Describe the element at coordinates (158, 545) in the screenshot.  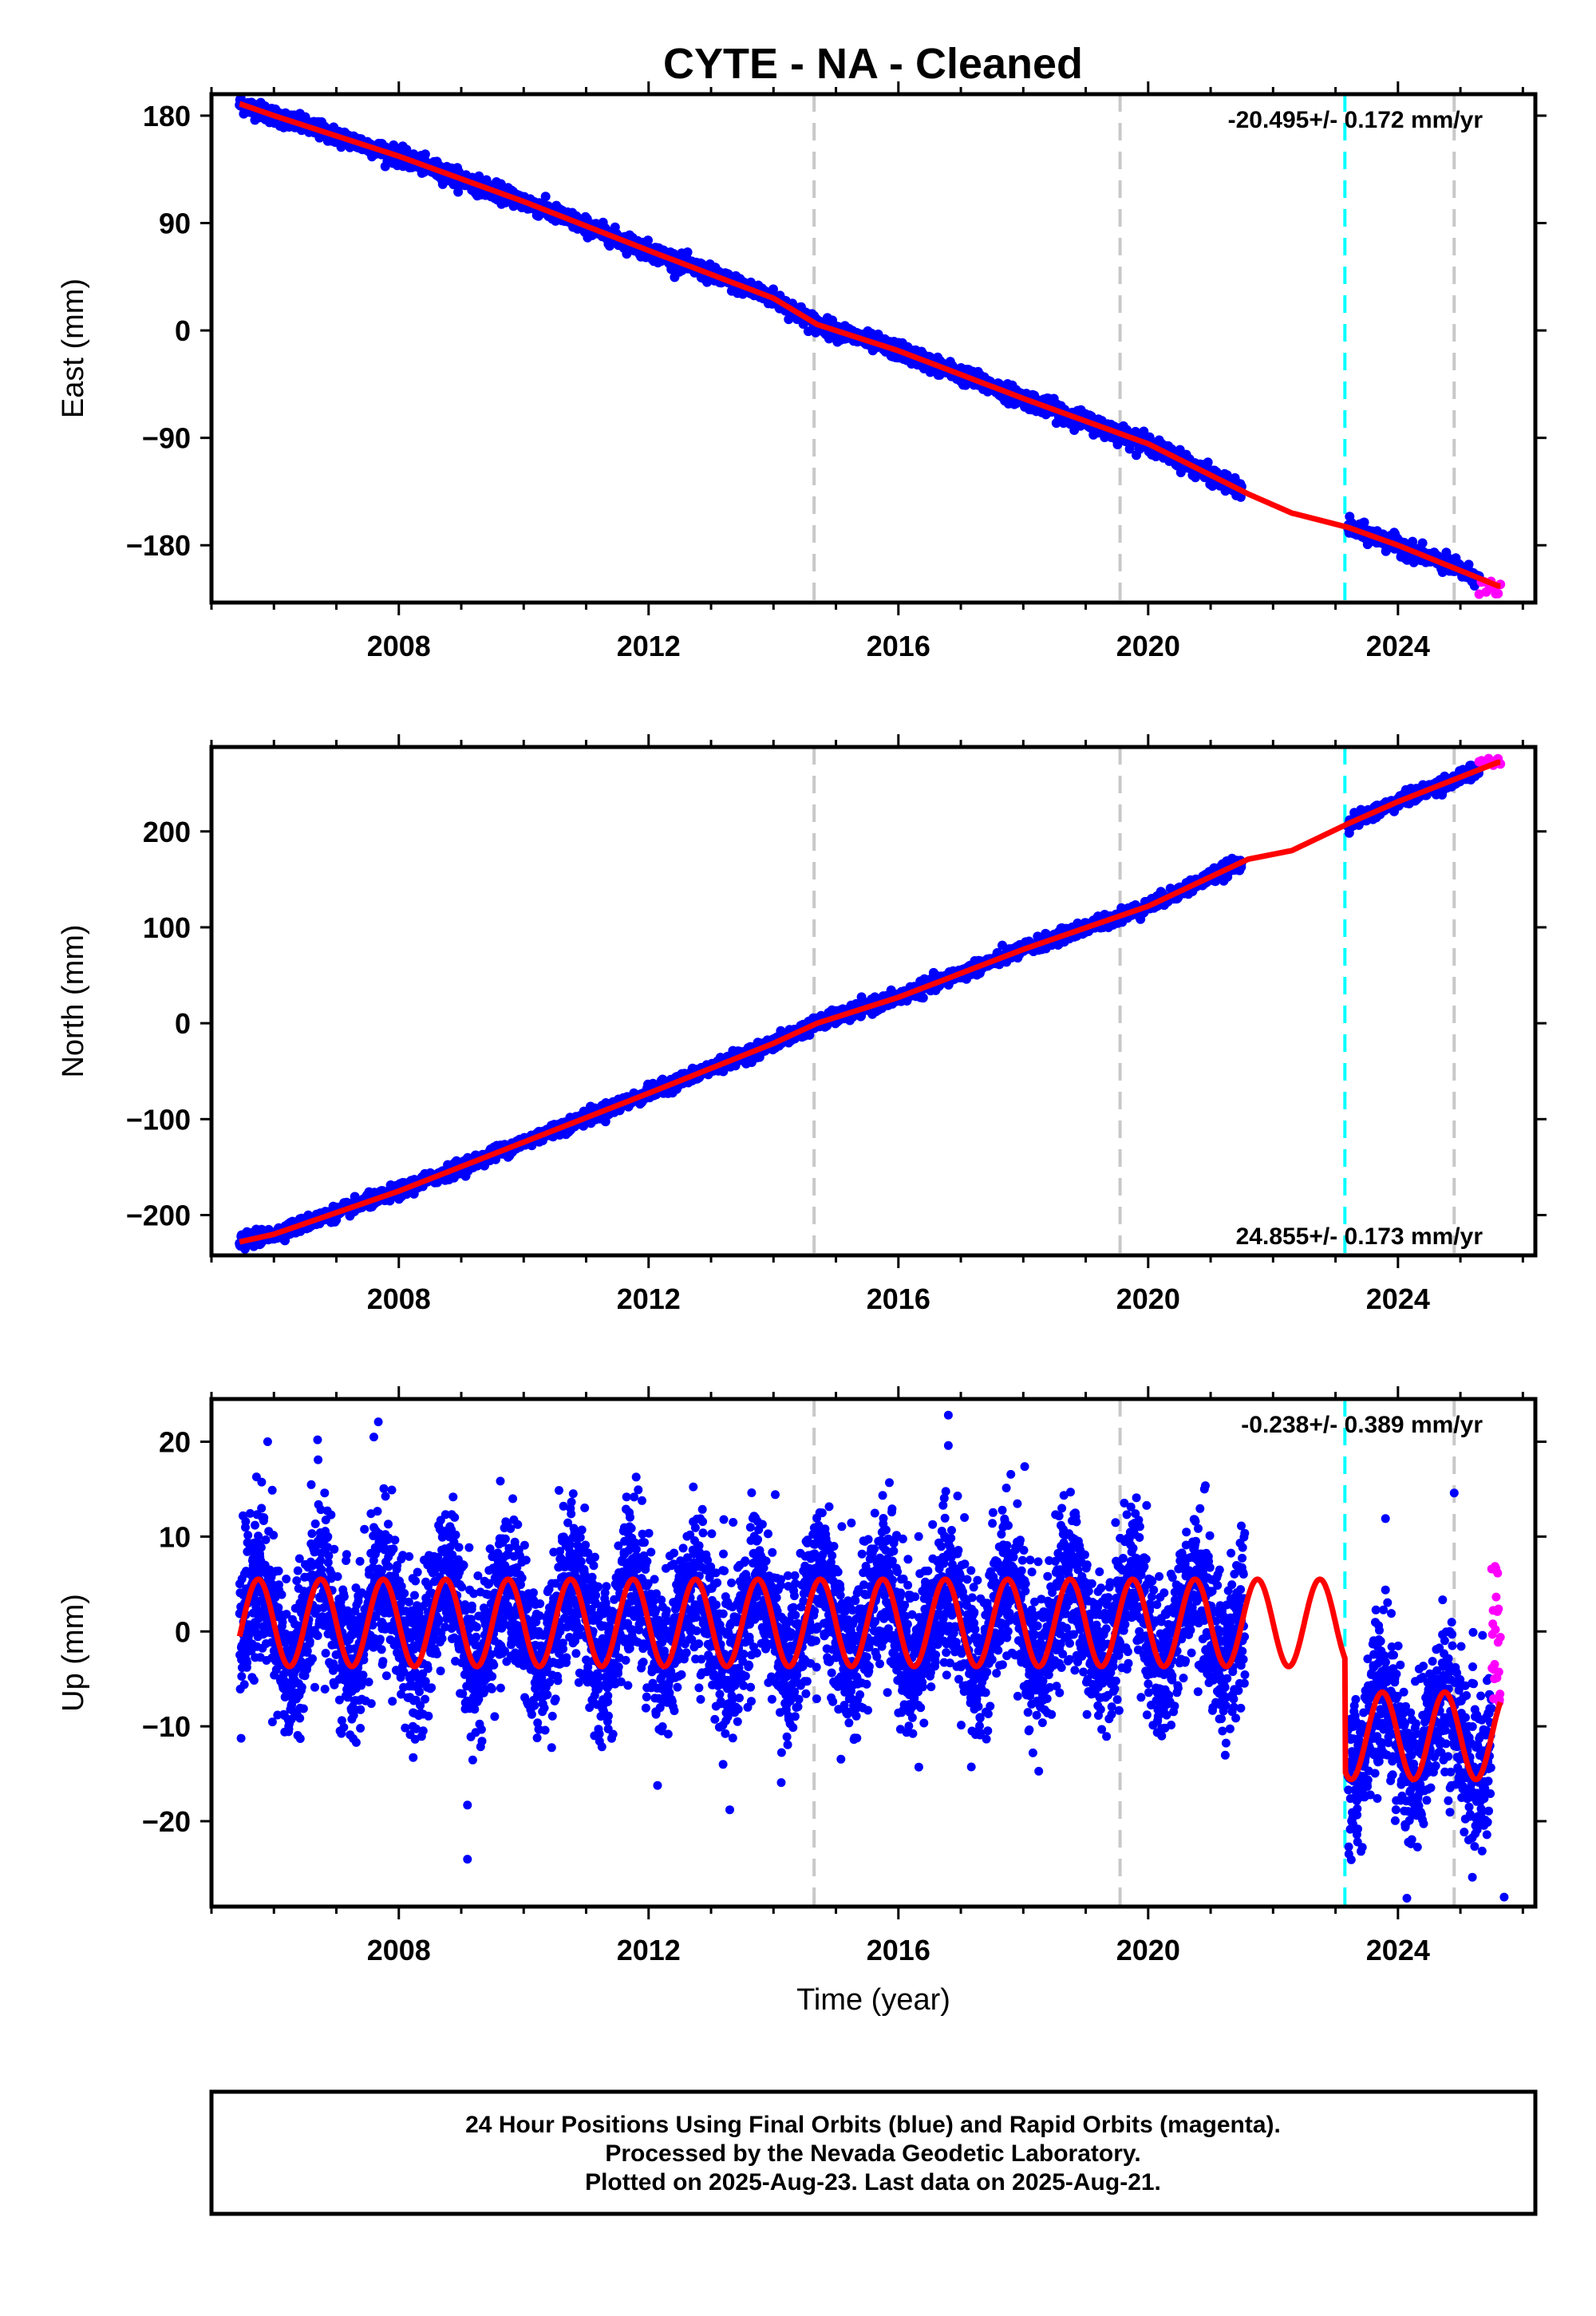
I see `y-tick-label: −180` at that location.